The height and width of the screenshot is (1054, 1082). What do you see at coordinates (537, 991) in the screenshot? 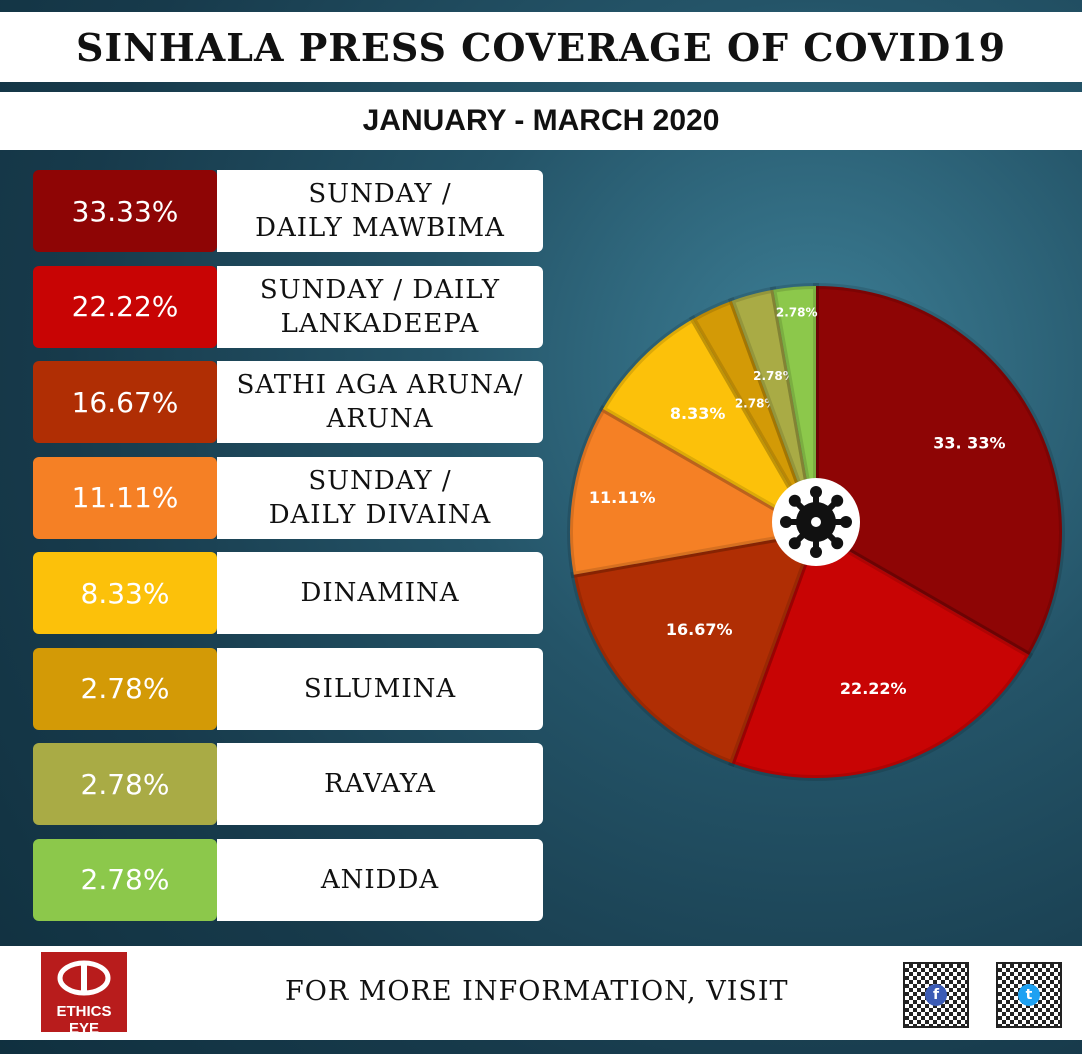
I see `visit-text: FOR MORE INFORMATION, VISIT` at bounding box center [537, 991].